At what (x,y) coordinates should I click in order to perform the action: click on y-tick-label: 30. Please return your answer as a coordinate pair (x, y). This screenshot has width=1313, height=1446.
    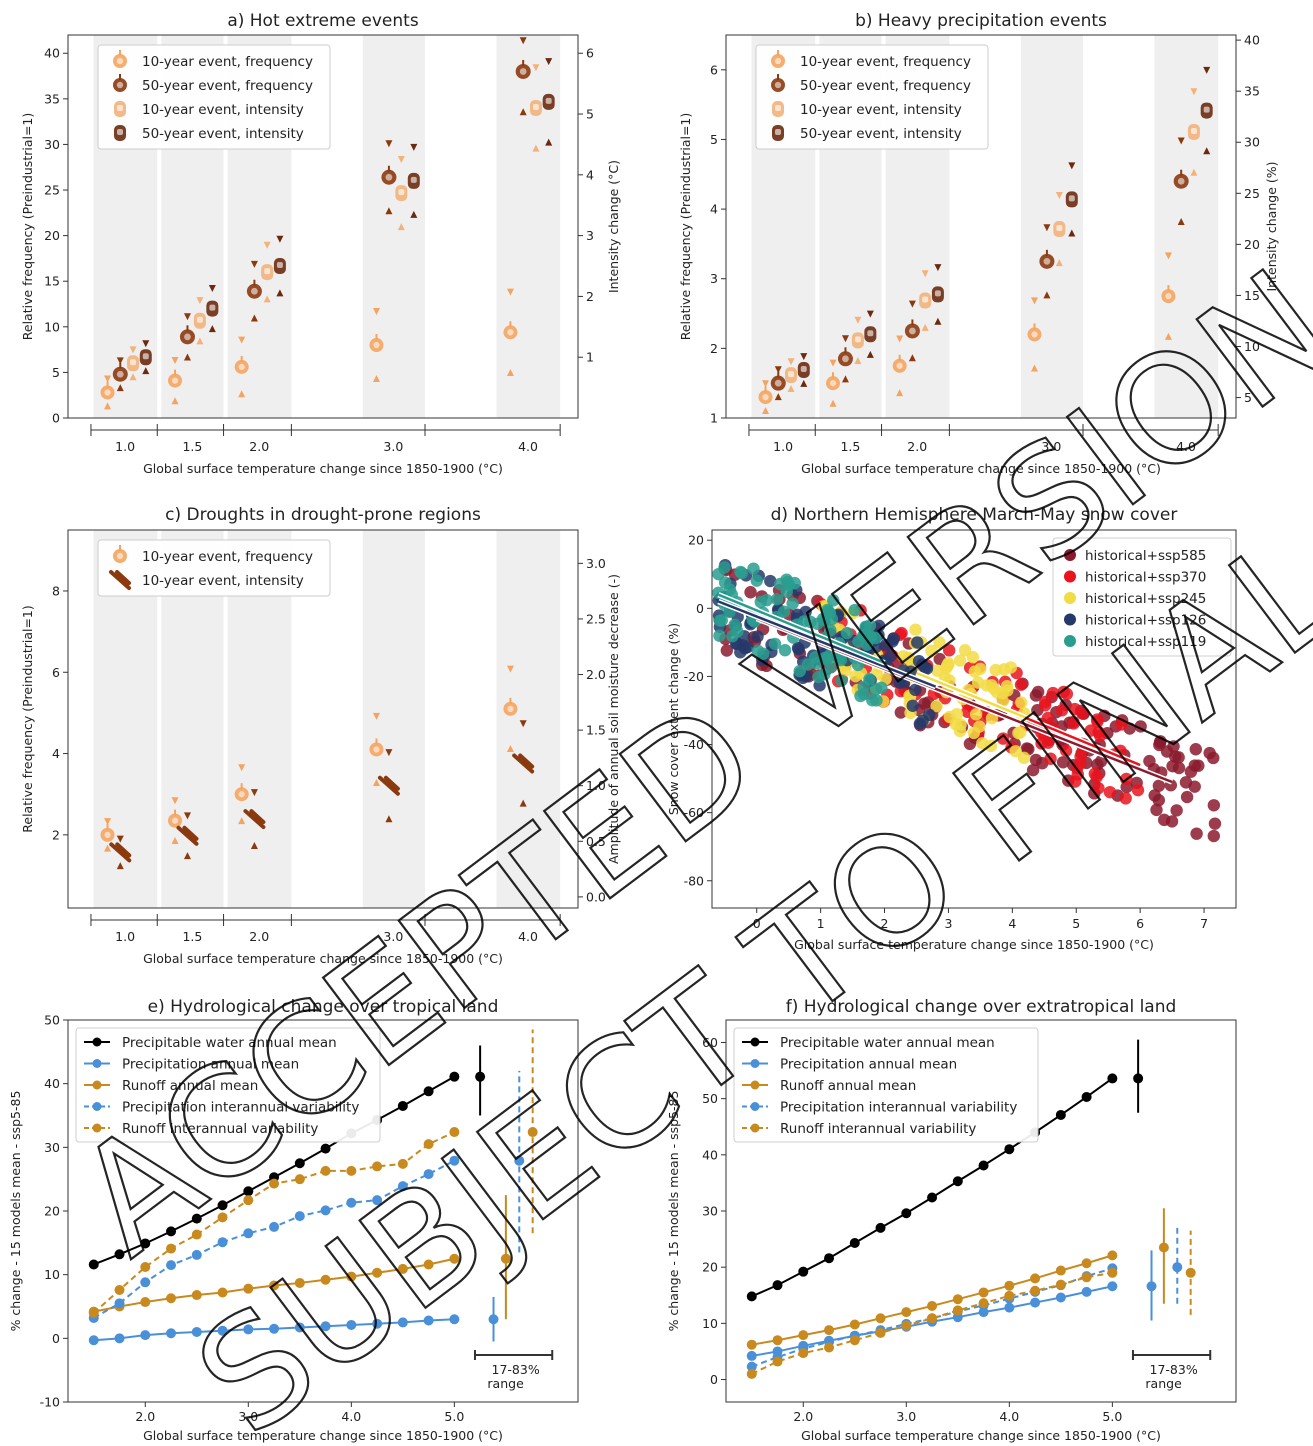
    Looking at the image, I should click on (710, 1211).